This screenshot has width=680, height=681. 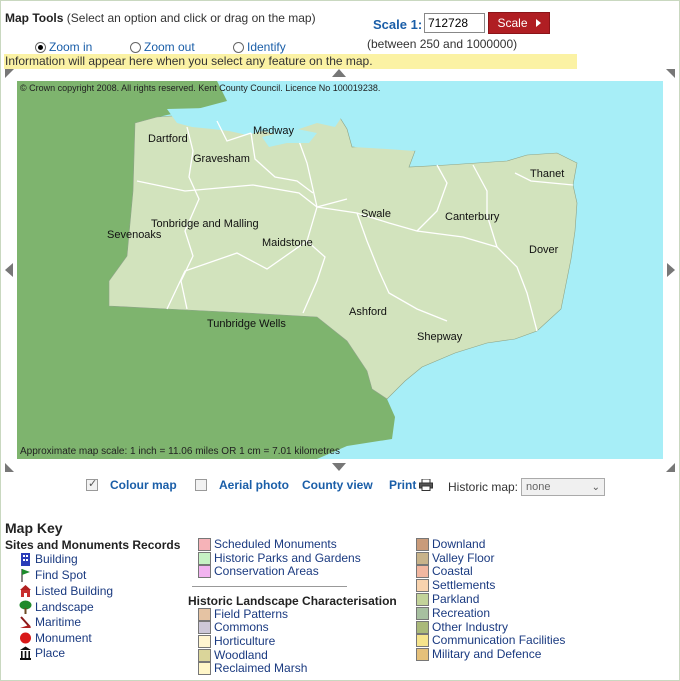 What do you see at coordinates (487, 654) in the screenshot?
I see `key-label: Military and Defence` at bounding box center [487, 654].